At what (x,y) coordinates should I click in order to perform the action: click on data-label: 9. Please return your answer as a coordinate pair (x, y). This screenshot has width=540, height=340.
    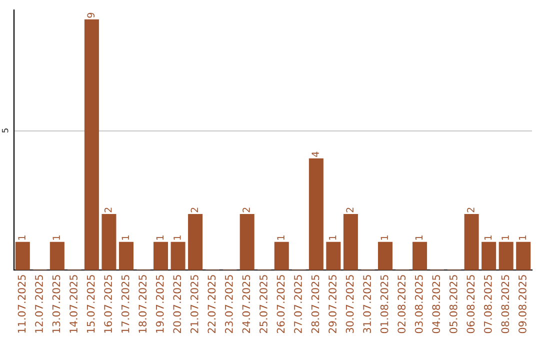
    Looking at the image, I should click on (91, 15).